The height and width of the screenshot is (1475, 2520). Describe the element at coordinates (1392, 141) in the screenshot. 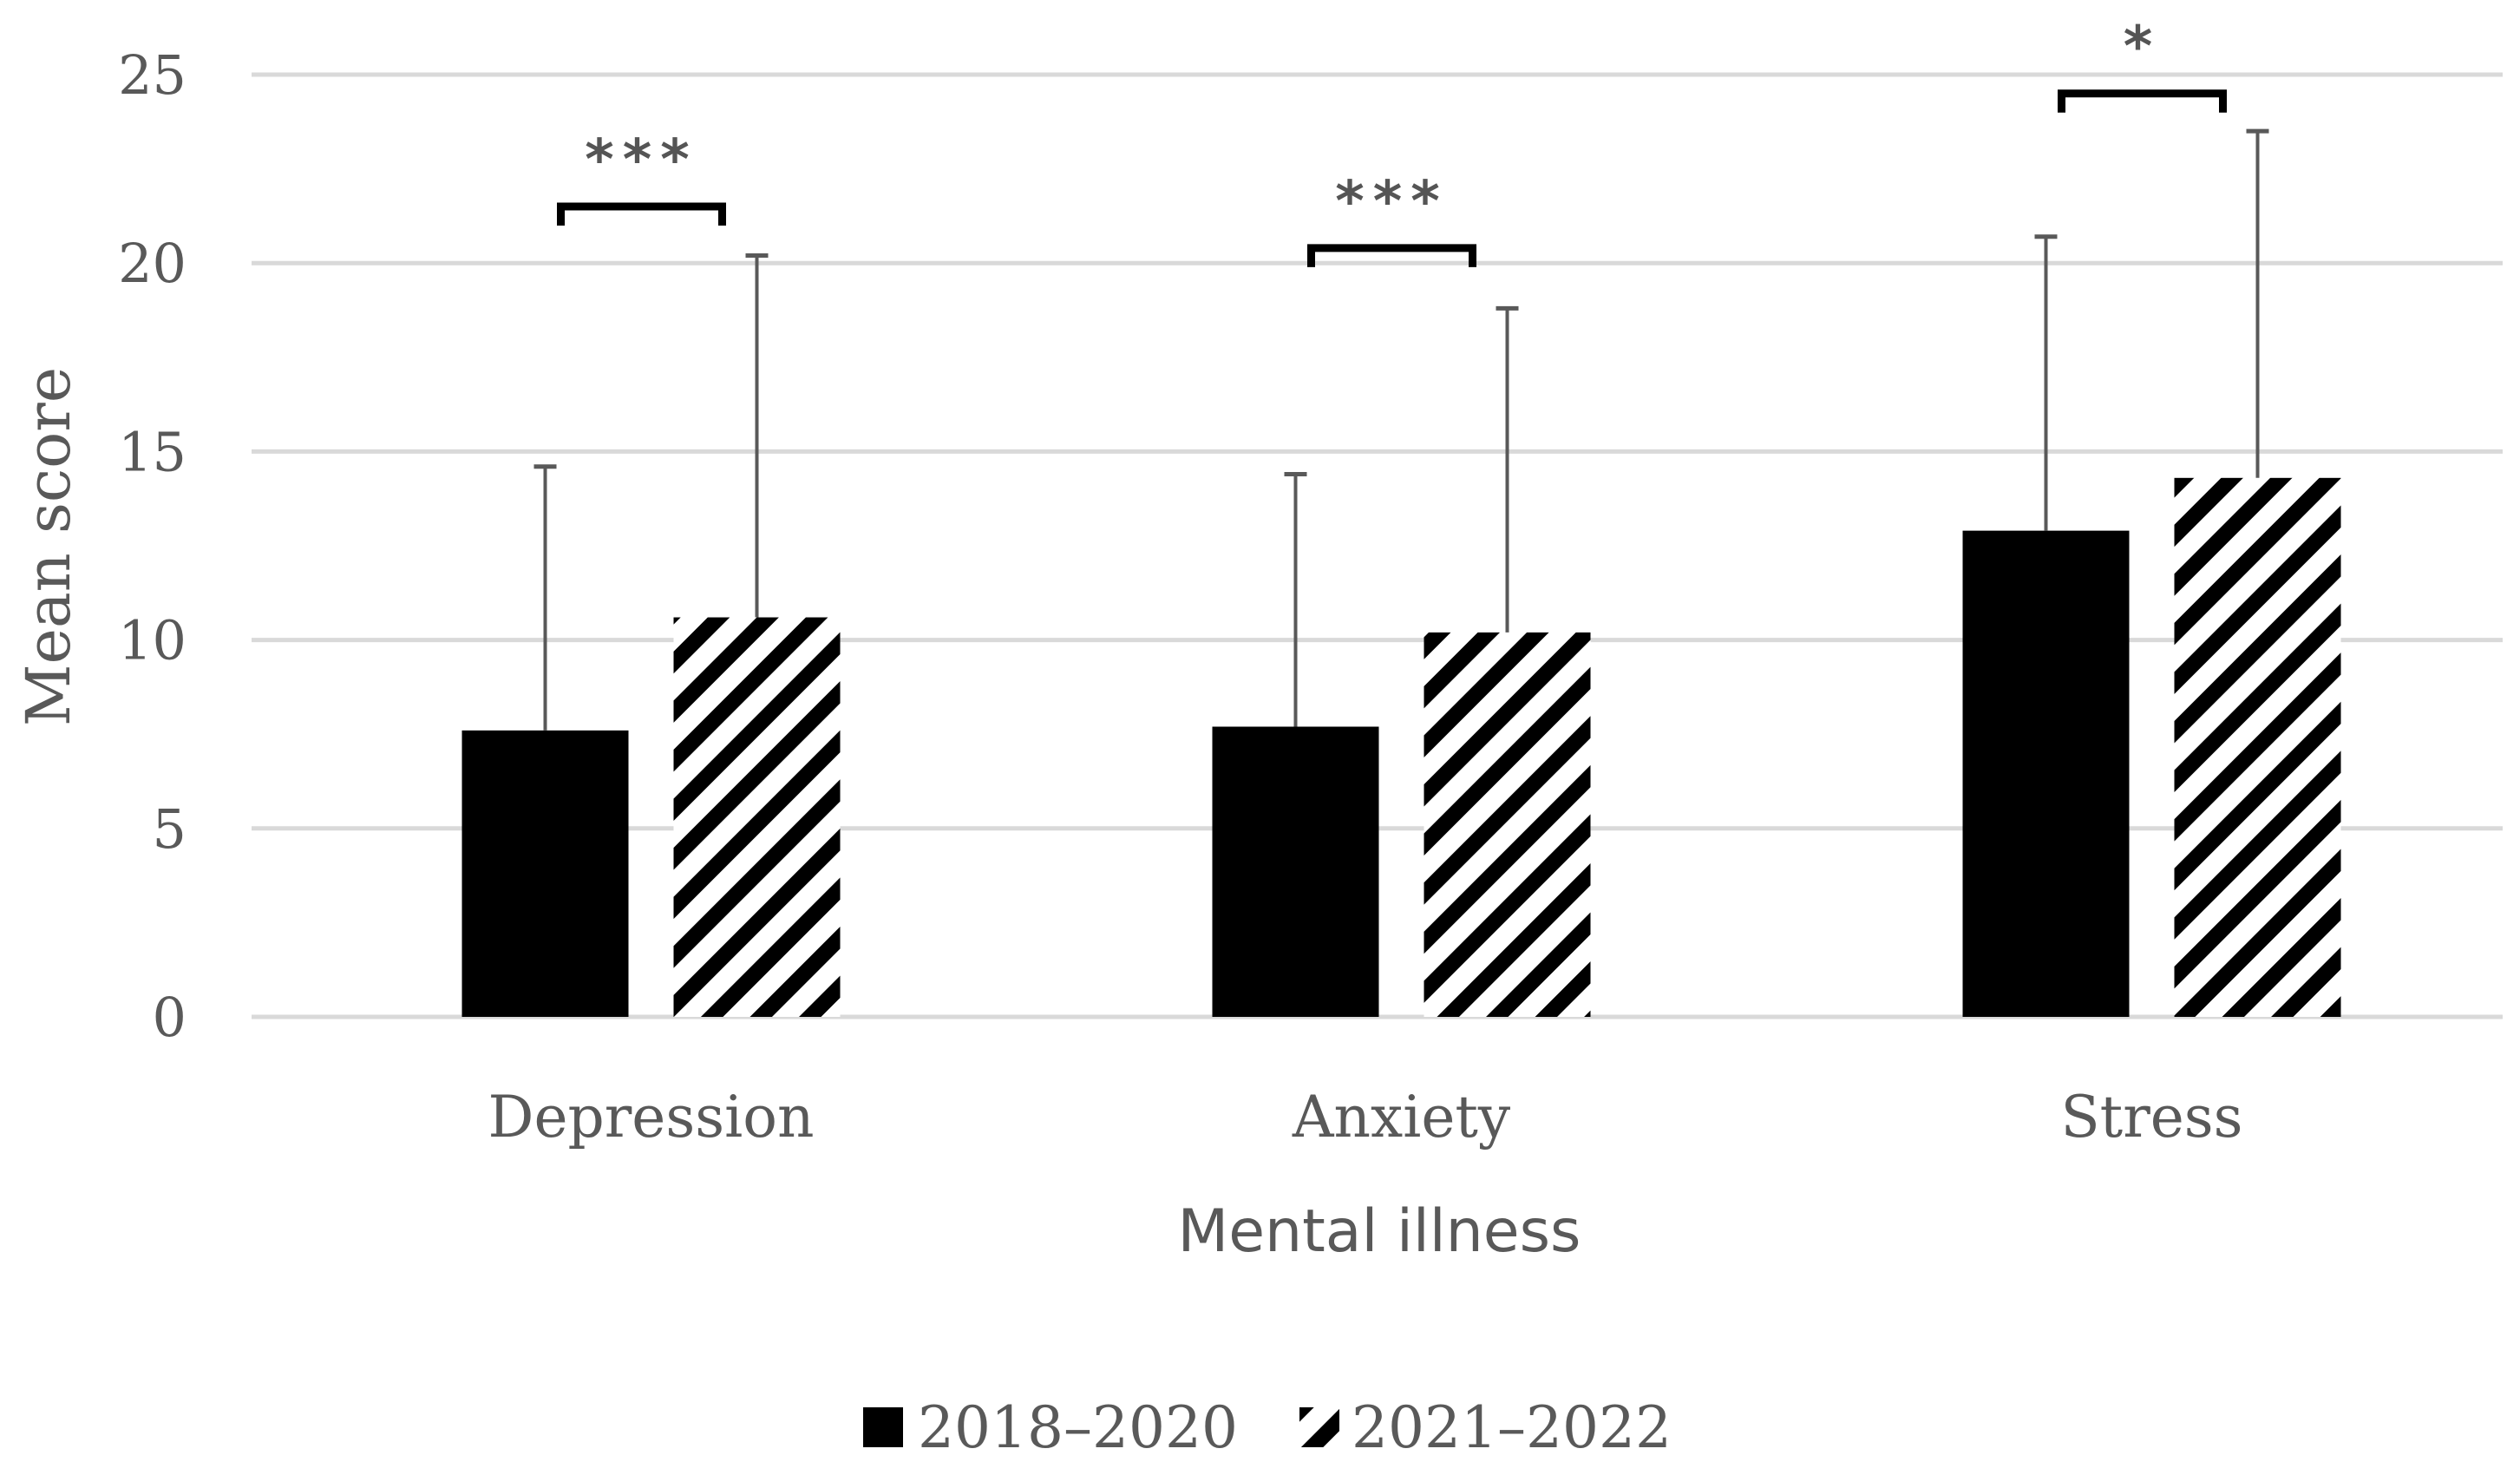

I see `significance-brackets: *******` at that location.